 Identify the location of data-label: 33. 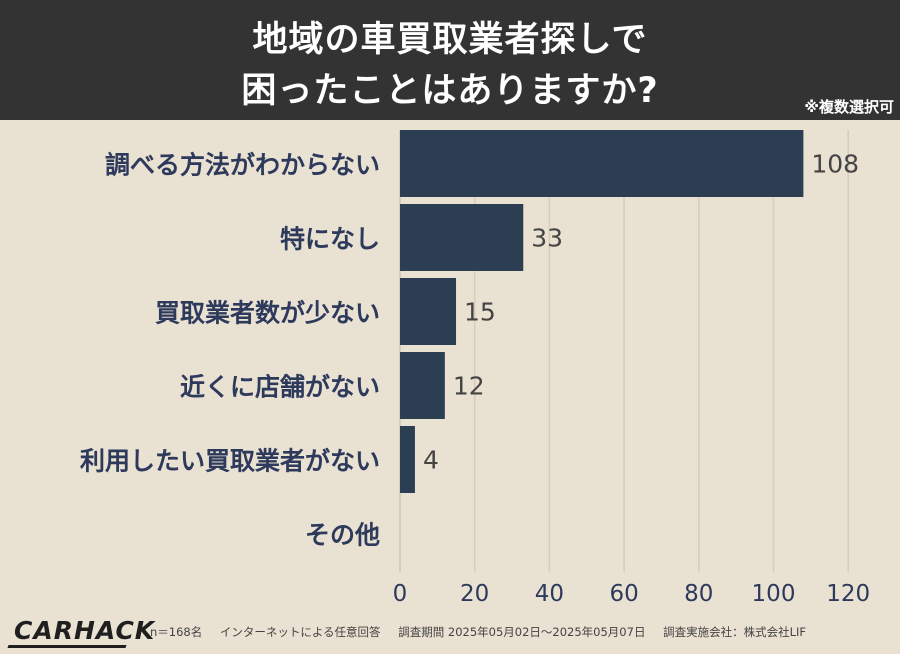
(547, 238).